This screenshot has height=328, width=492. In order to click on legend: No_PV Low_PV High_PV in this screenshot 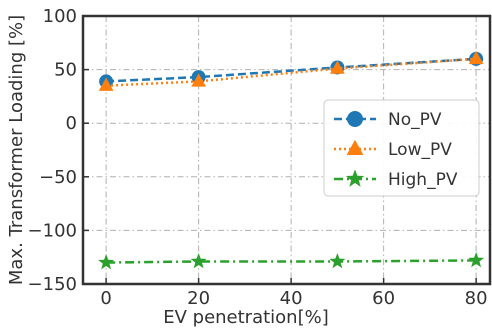, I will do `click(401, 148)`.